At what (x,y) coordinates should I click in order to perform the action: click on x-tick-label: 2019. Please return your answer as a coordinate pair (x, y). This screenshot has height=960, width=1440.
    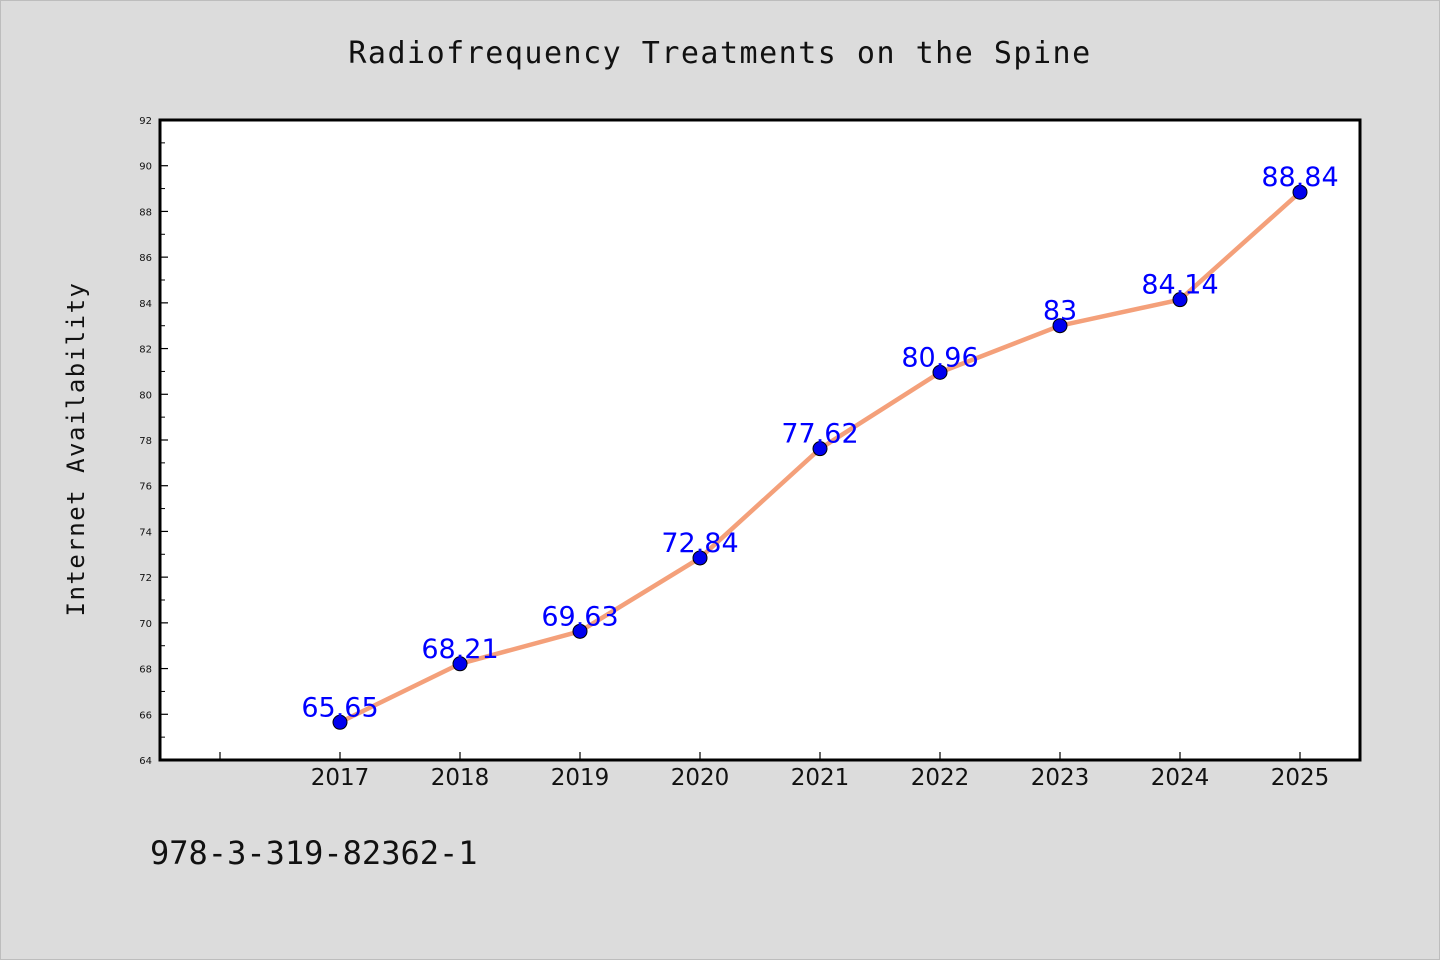
    Looking at the image, I should click on (580, 778).